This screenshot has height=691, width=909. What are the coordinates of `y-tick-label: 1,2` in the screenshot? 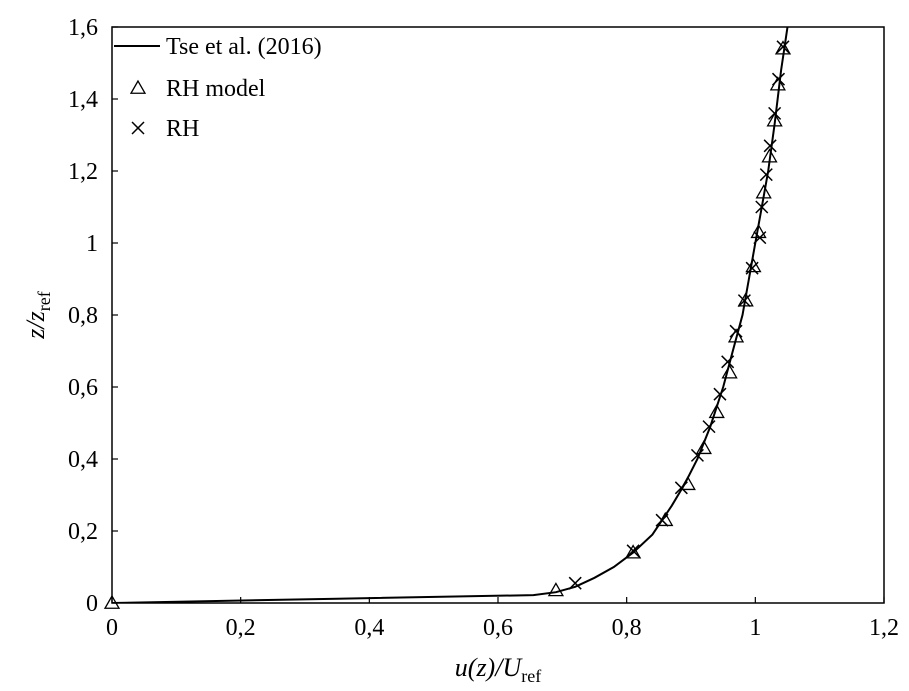 It's located at (83, 172).